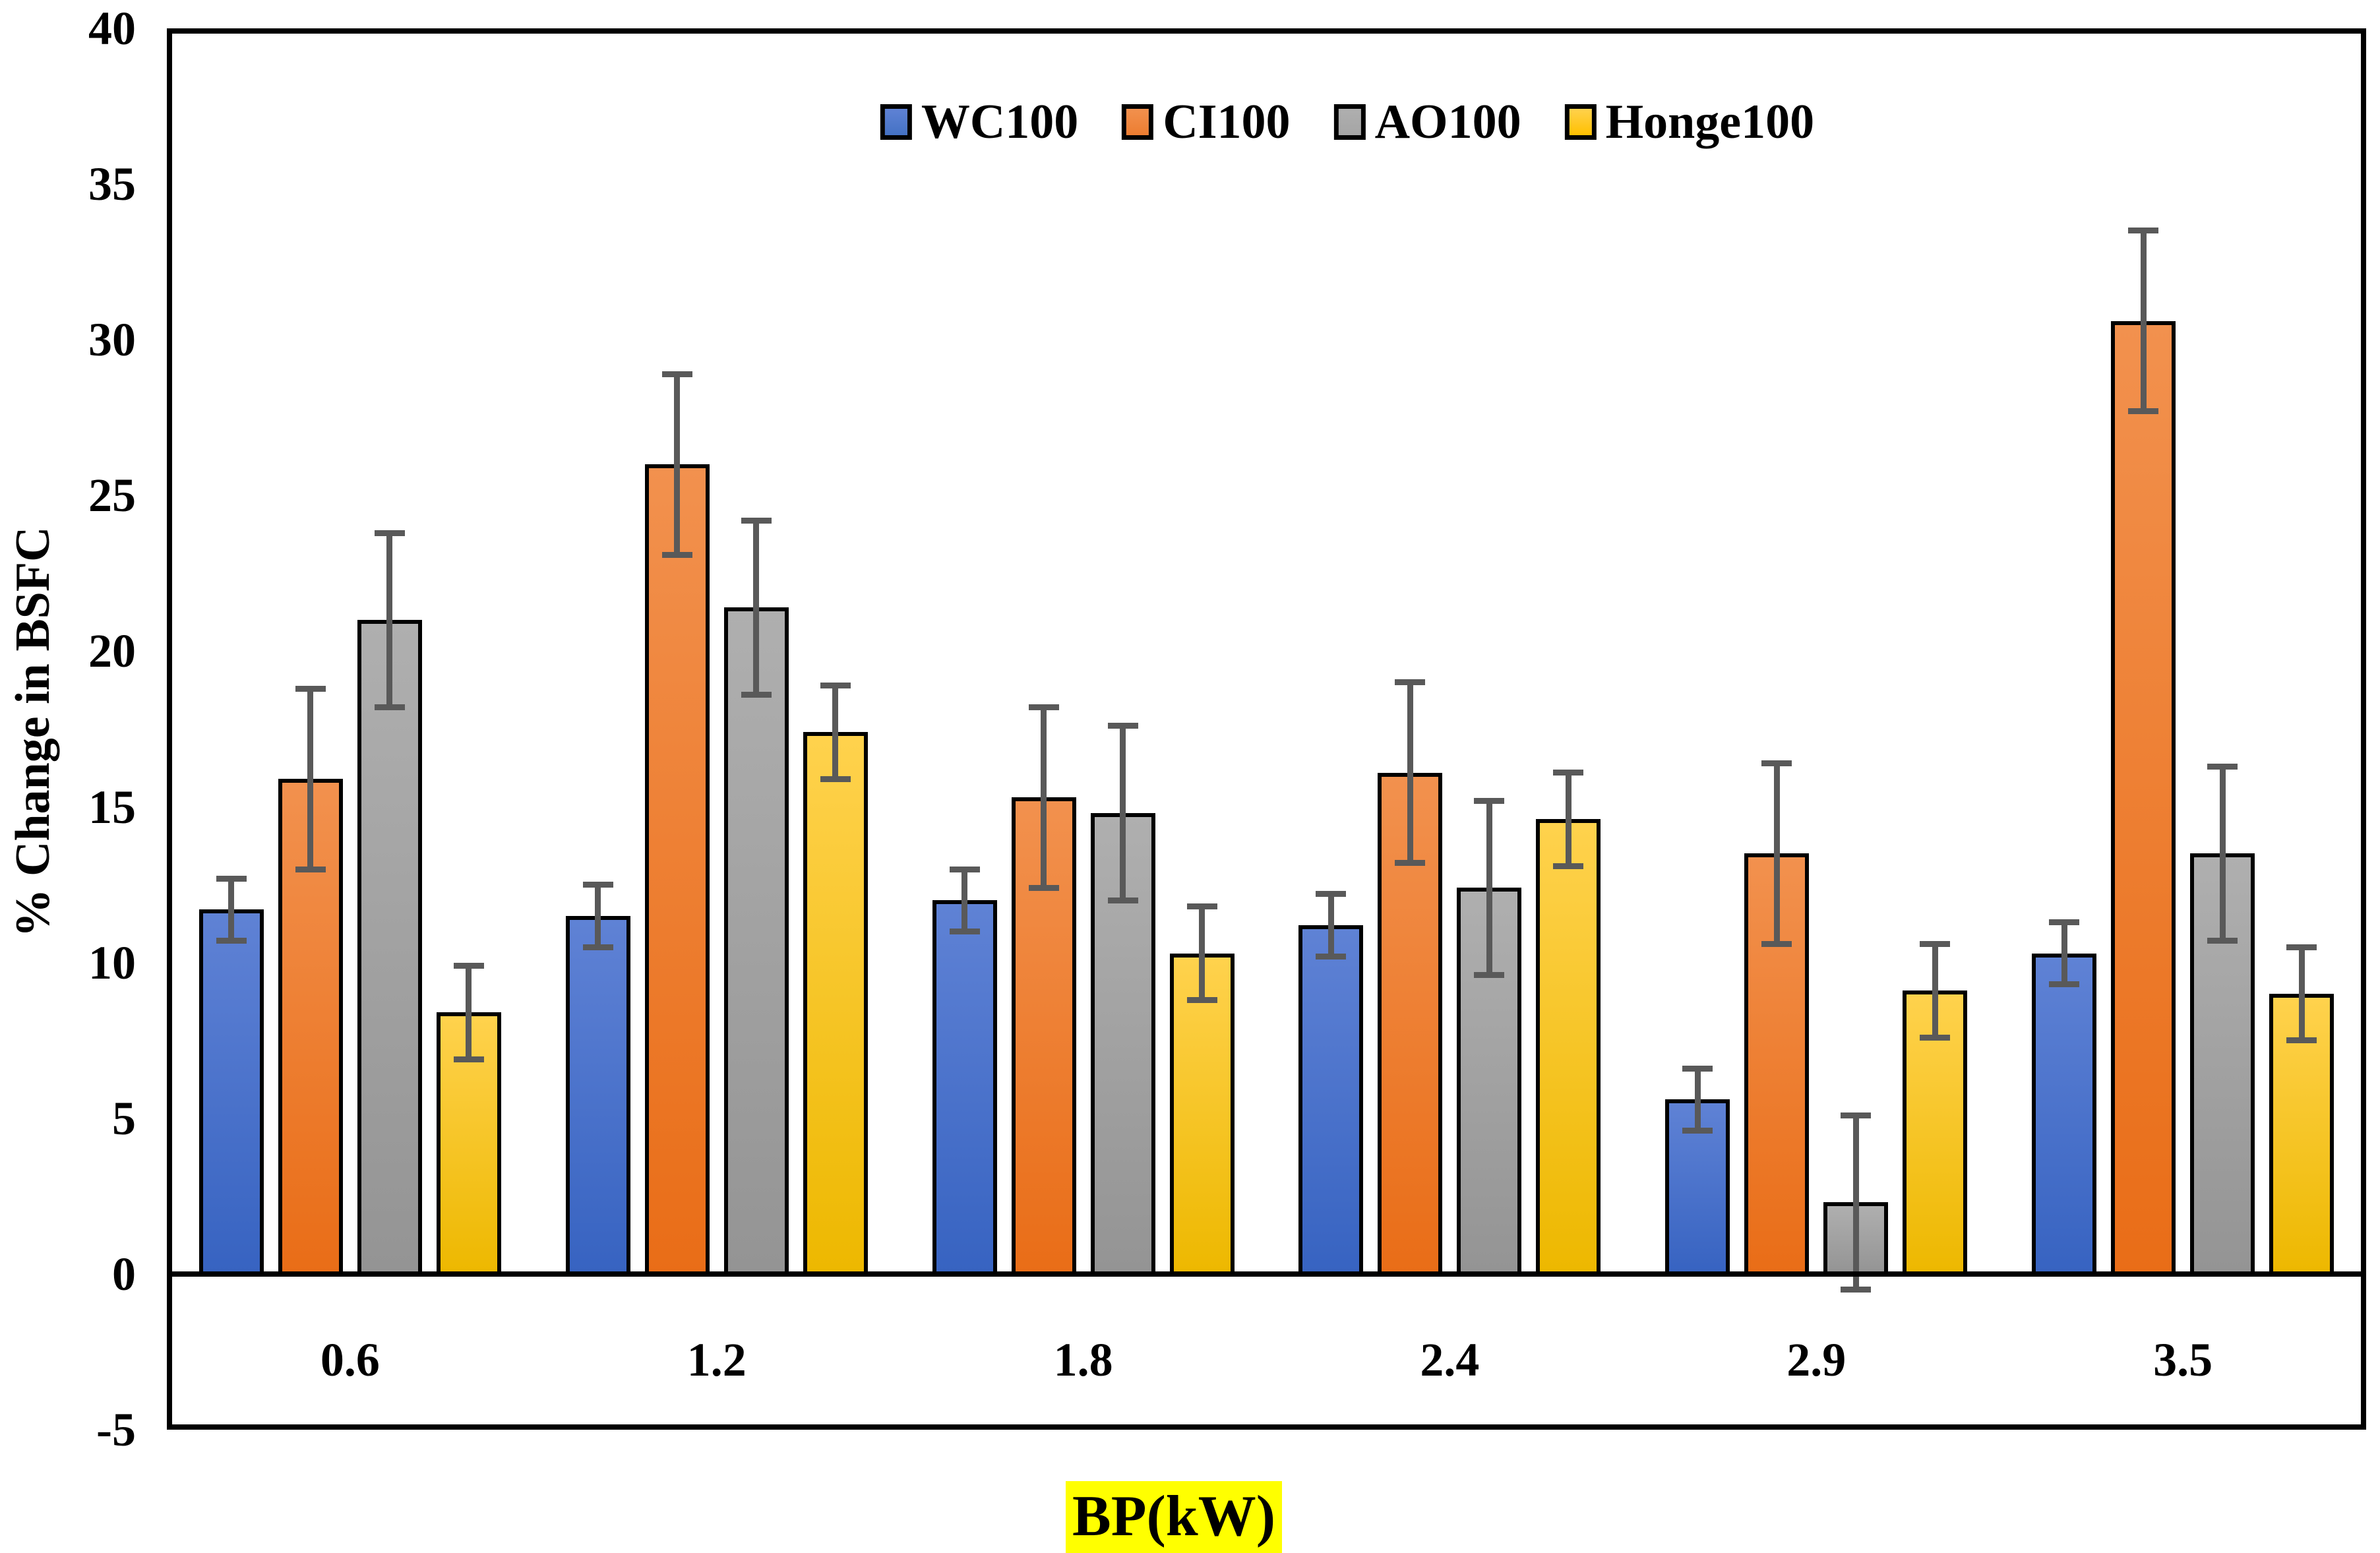 The image size is (2380, 1553). What do you see at coordinates (112, 495) in the screenshot?
I see `y-tick-label: 25` at bounding box center [112, 495].